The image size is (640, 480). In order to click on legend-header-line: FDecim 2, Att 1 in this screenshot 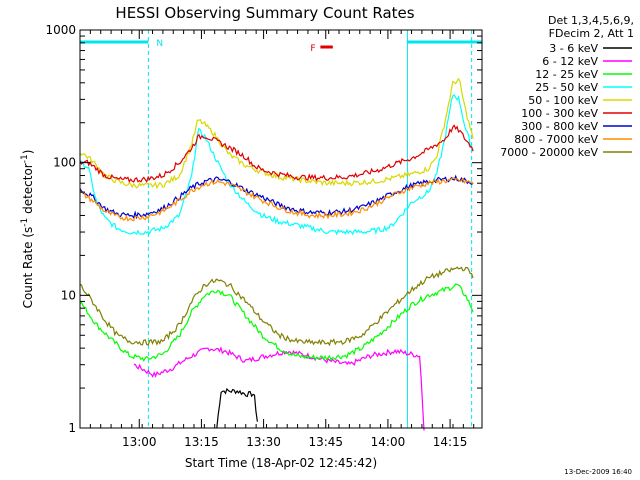, I will do `click(591, 33)`.